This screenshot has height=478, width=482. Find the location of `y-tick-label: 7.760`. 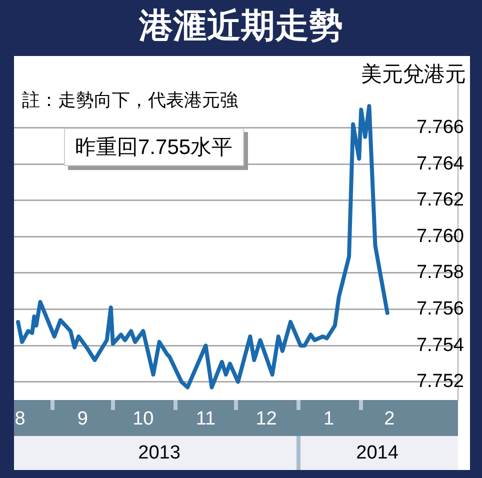

y-tick-label: 7.760 is located at coordinates (440, 236).